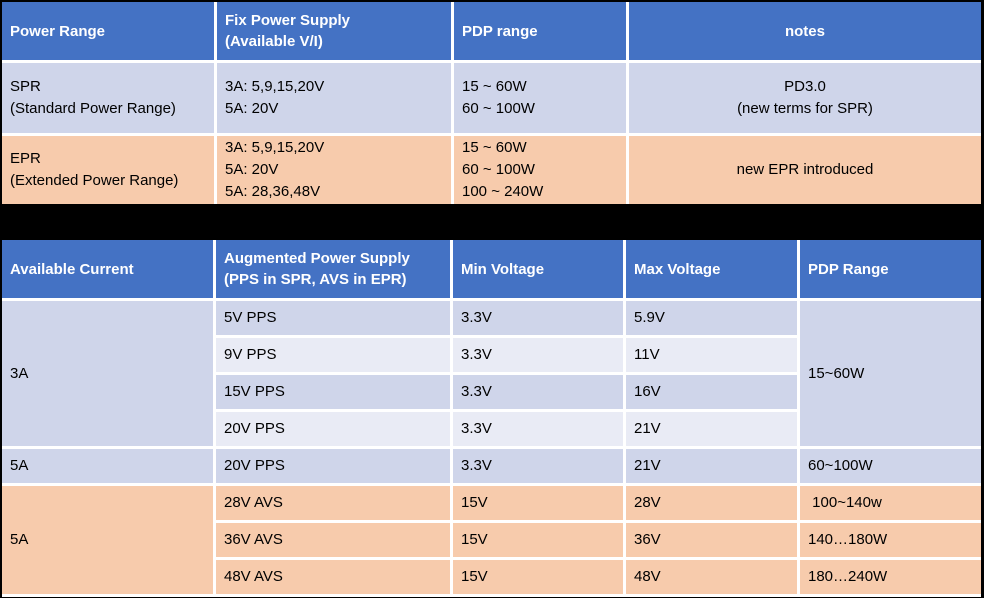  Describe the element at coordinates (805, 98) in the screenshot. I see `spr-notes-cell: PD3.0 (new terms for SPR)` at that location.